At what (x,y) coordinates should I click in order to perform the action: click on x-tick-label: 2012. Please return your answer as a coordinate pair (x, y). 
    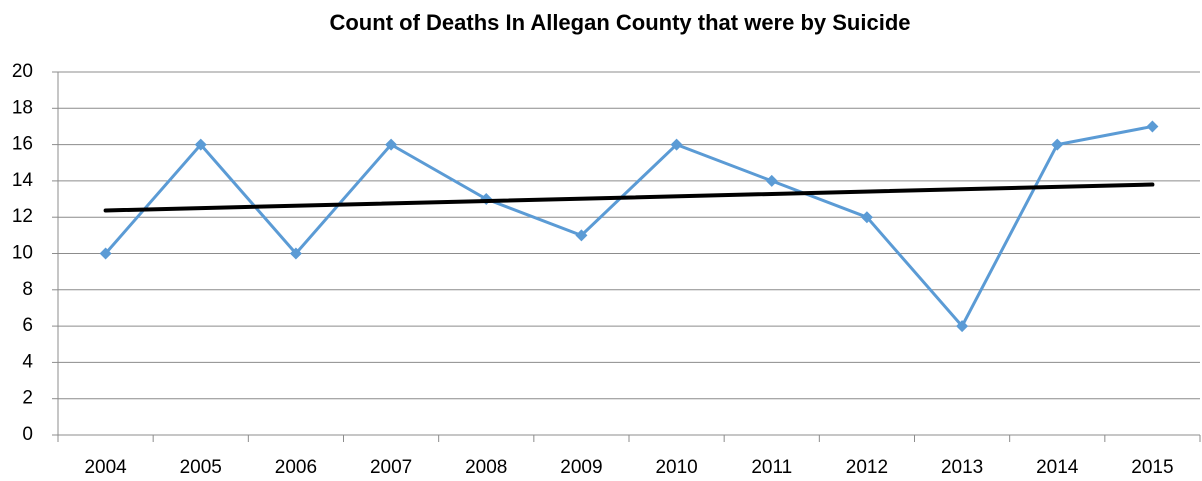
    Looking at the image, I should click on (867, 467).